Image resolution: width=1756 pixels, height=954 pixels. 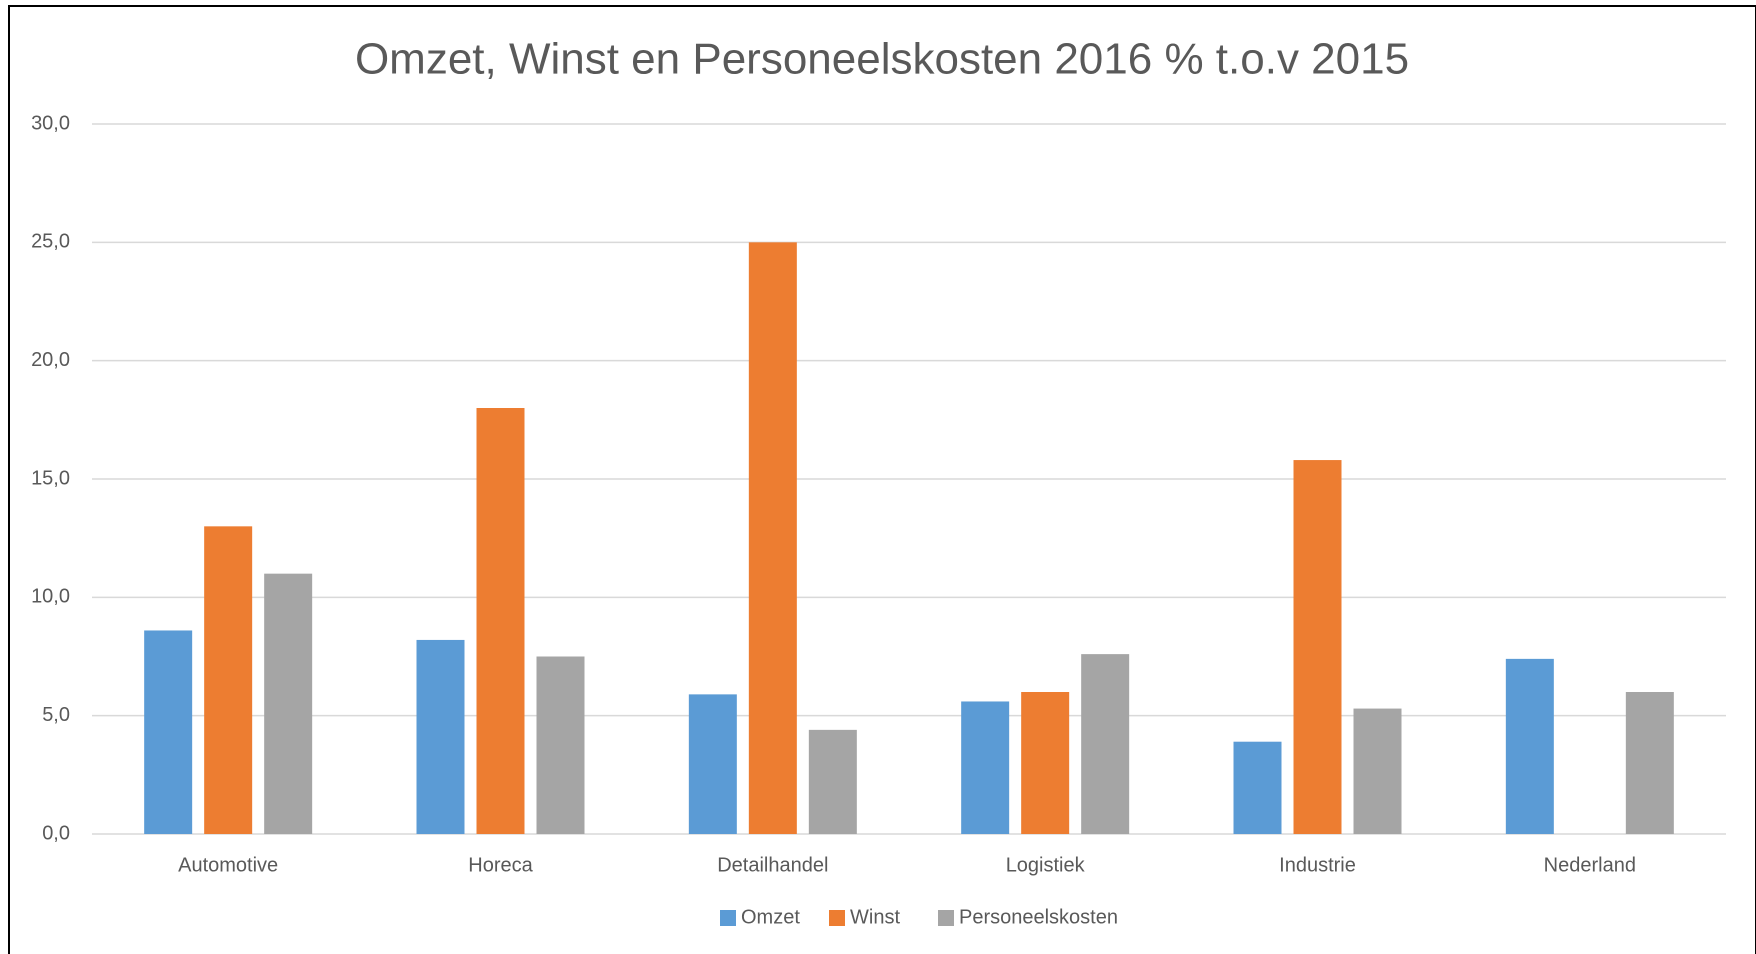 I want to click on legend-label: Winst, so click(x=875, y=917).